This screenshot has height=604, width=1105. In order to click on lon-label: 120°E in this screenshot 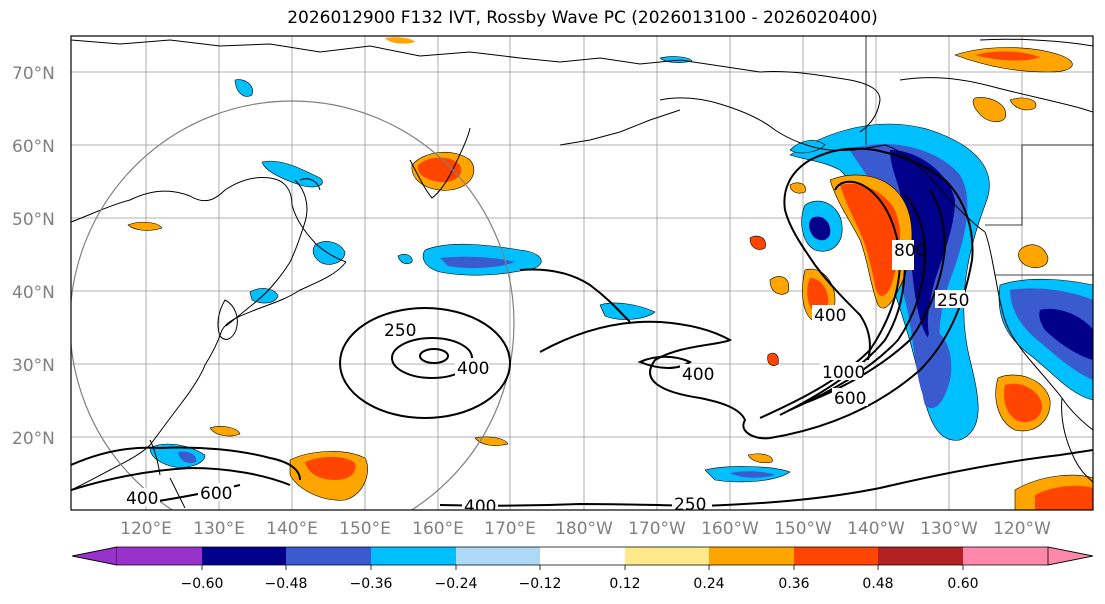, I will do `click(146, 529)`.